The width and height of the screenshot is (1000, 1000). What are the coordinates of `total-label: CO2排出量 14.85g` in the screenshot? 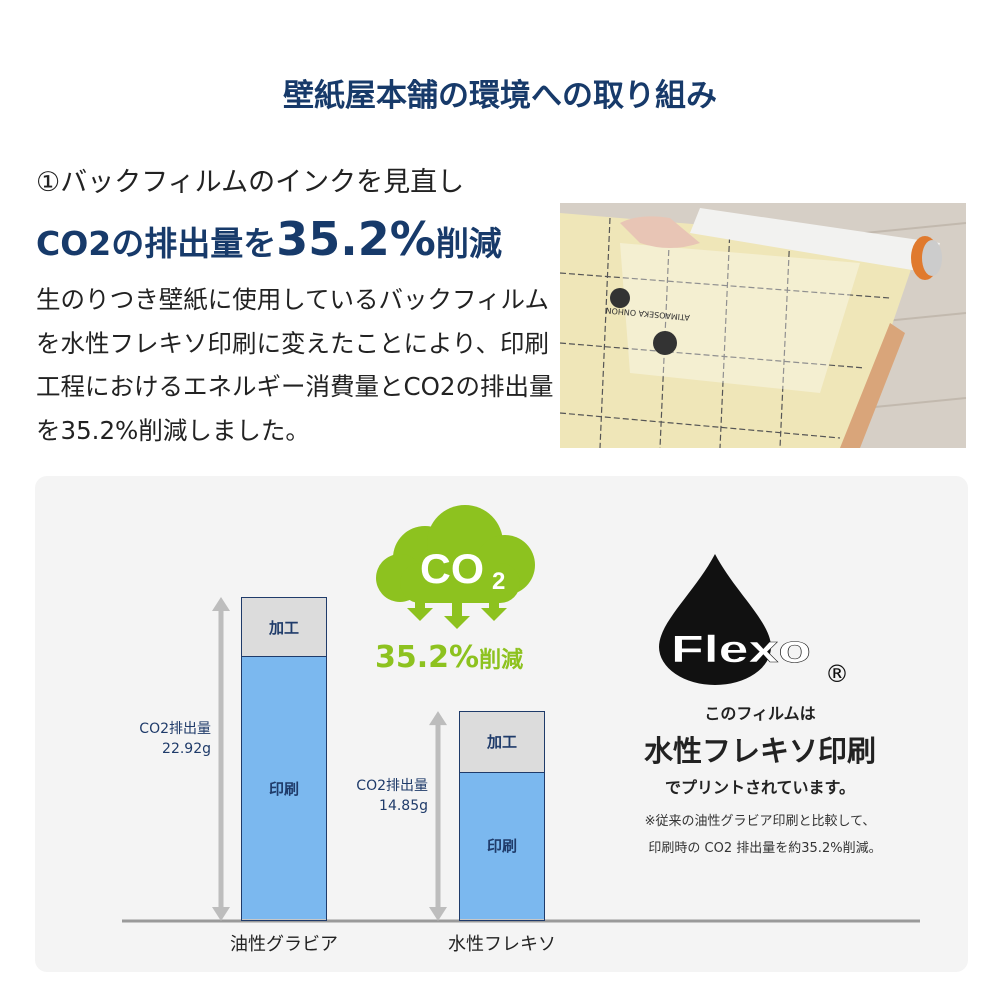 It's located at (378, 796).